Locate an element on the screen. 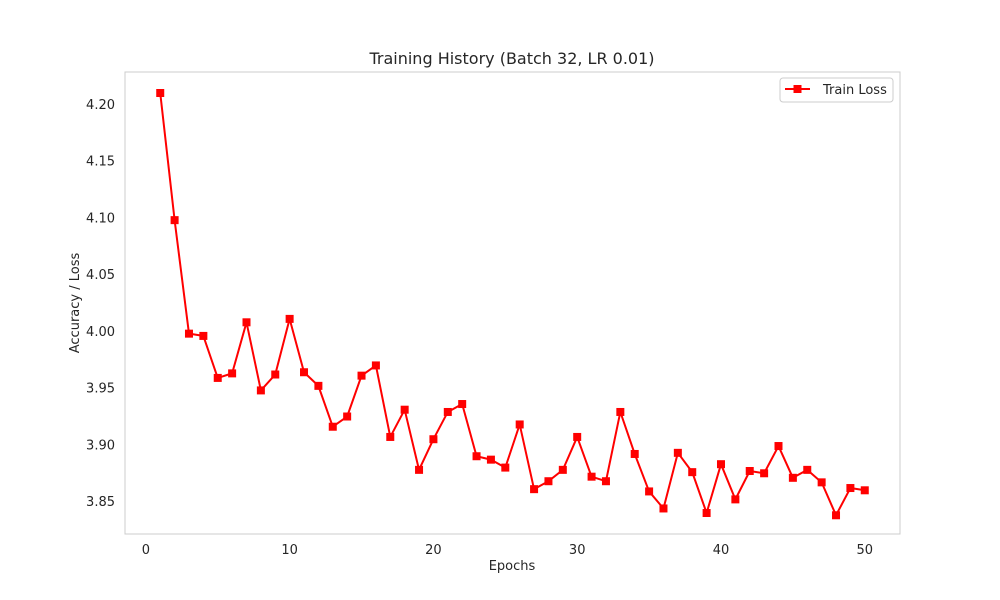 The width and height of the screenshot is (1000, 600). x-tick-label: 10 is located at coordinates (289, 550).